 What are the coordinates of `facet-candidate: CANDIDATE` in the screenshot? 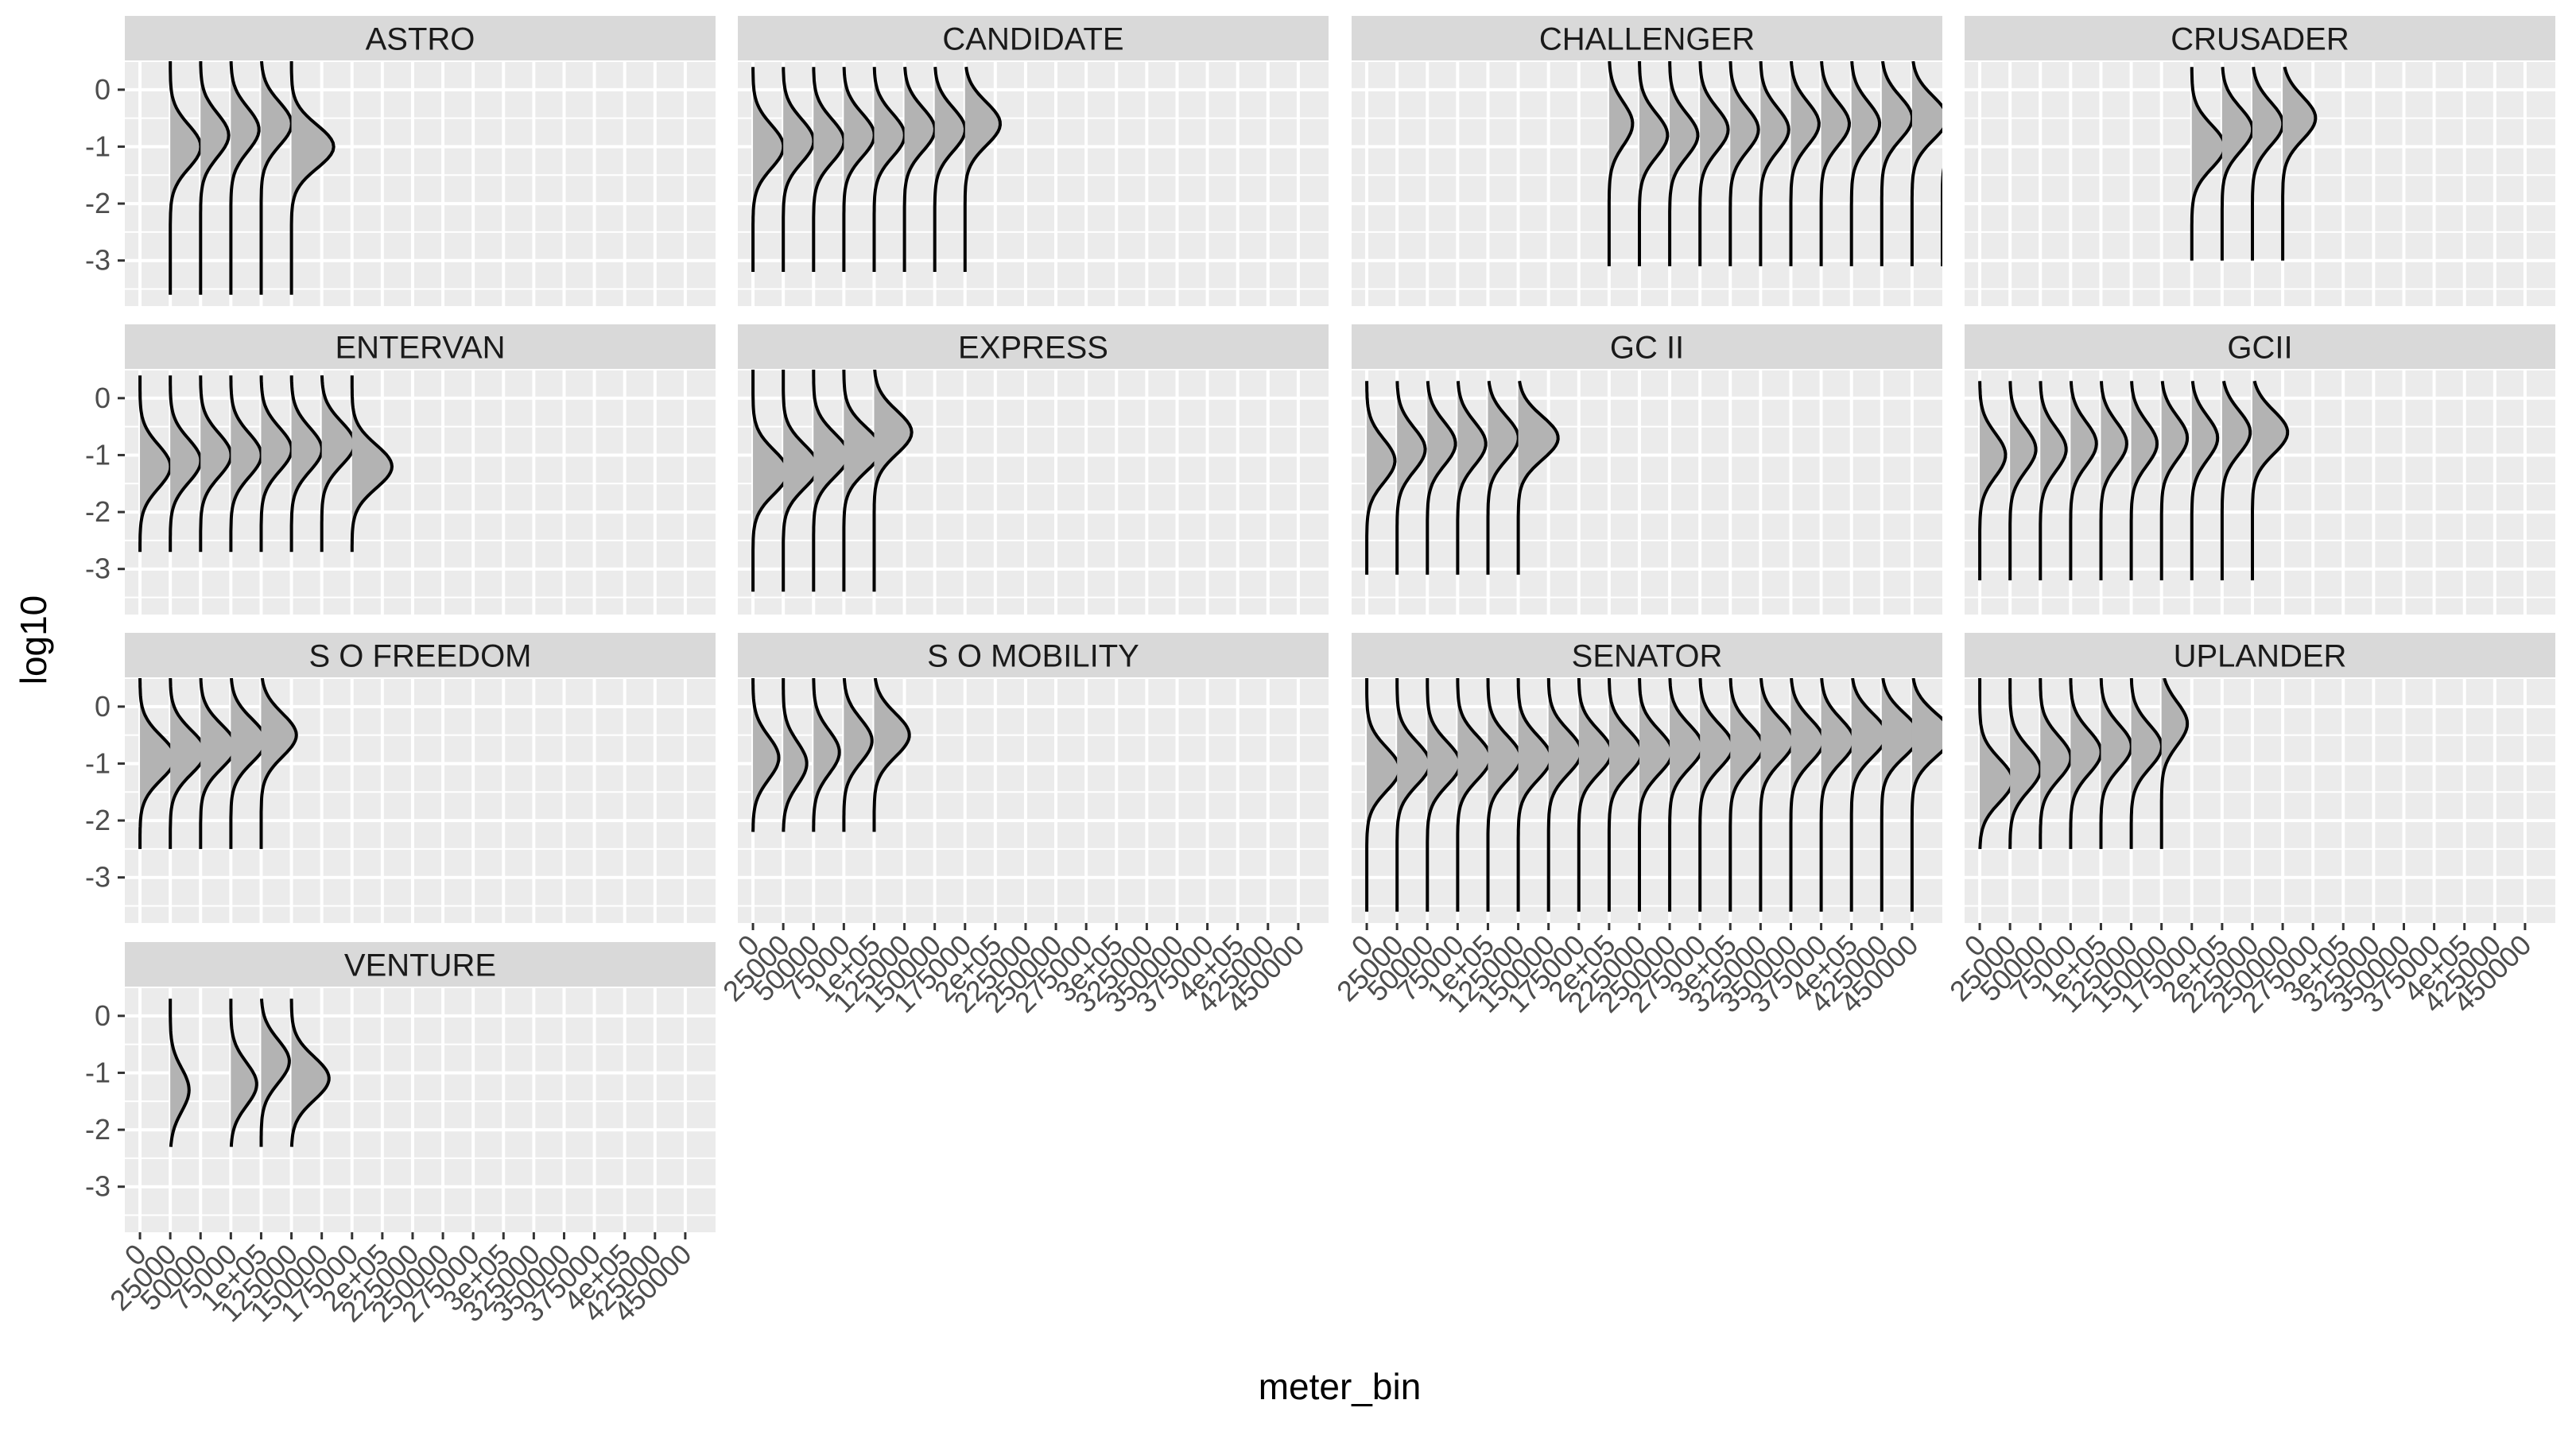 It's located at (1034, 161).